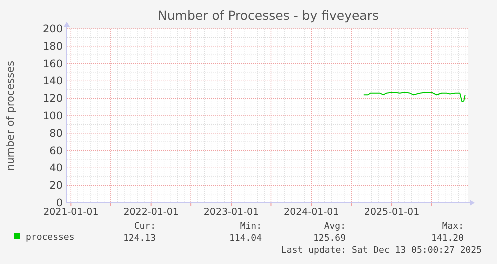  What do you see at coordinates (245, 239) in the screenshot?
I see `text: 114.04` at bounding box center [245, 239].